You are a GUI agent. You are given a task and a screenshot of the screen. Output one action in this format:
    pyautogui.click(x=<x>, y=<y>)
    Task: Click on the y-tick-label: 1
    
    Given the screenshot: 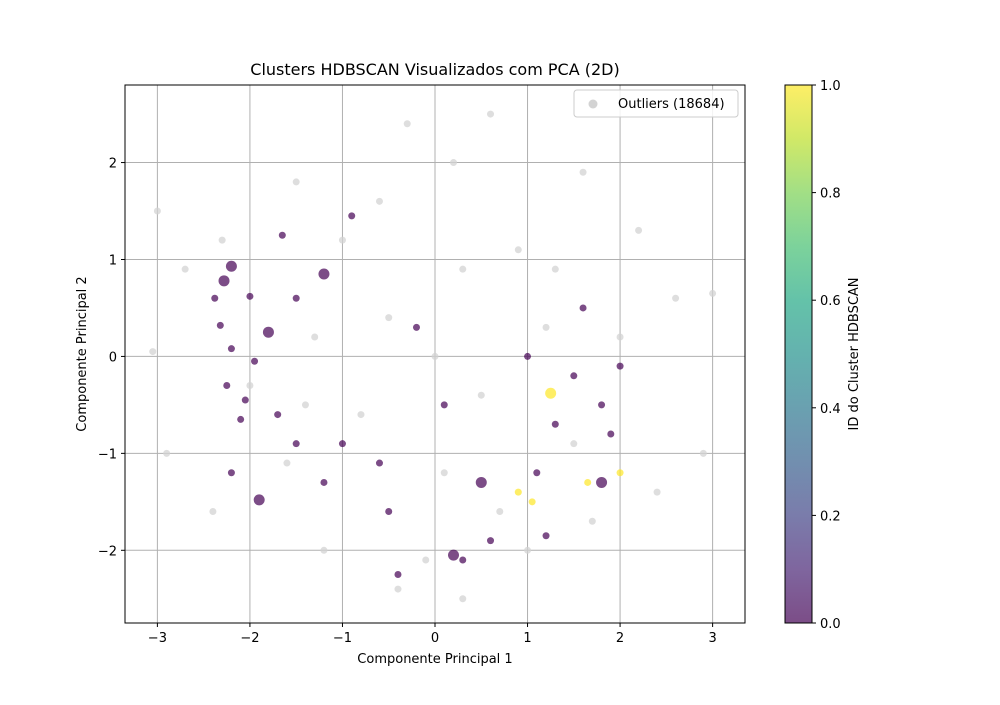 What is the action you would take?
    pyautogui.click(x=113, y=260)
    